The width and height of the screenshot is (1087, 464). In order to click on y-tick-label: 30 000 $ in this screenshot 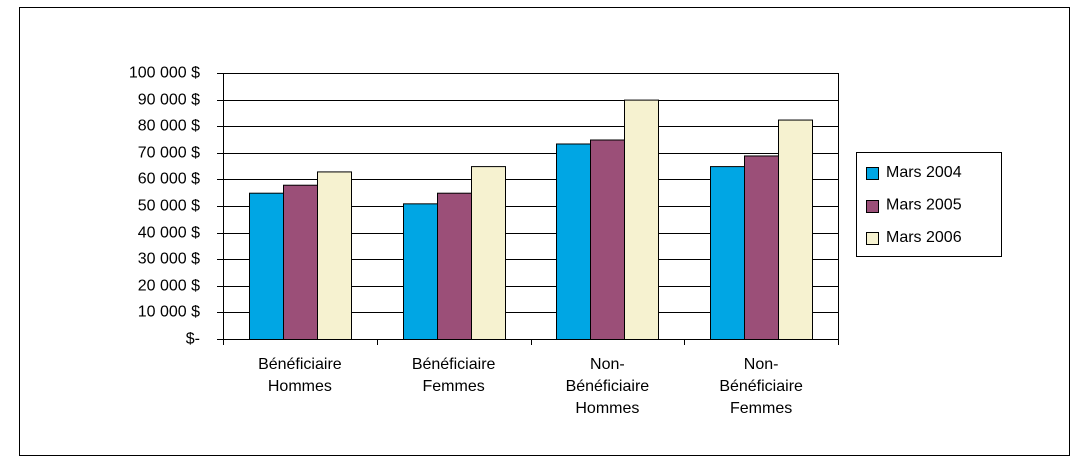, I will do `click(169, 259)`.